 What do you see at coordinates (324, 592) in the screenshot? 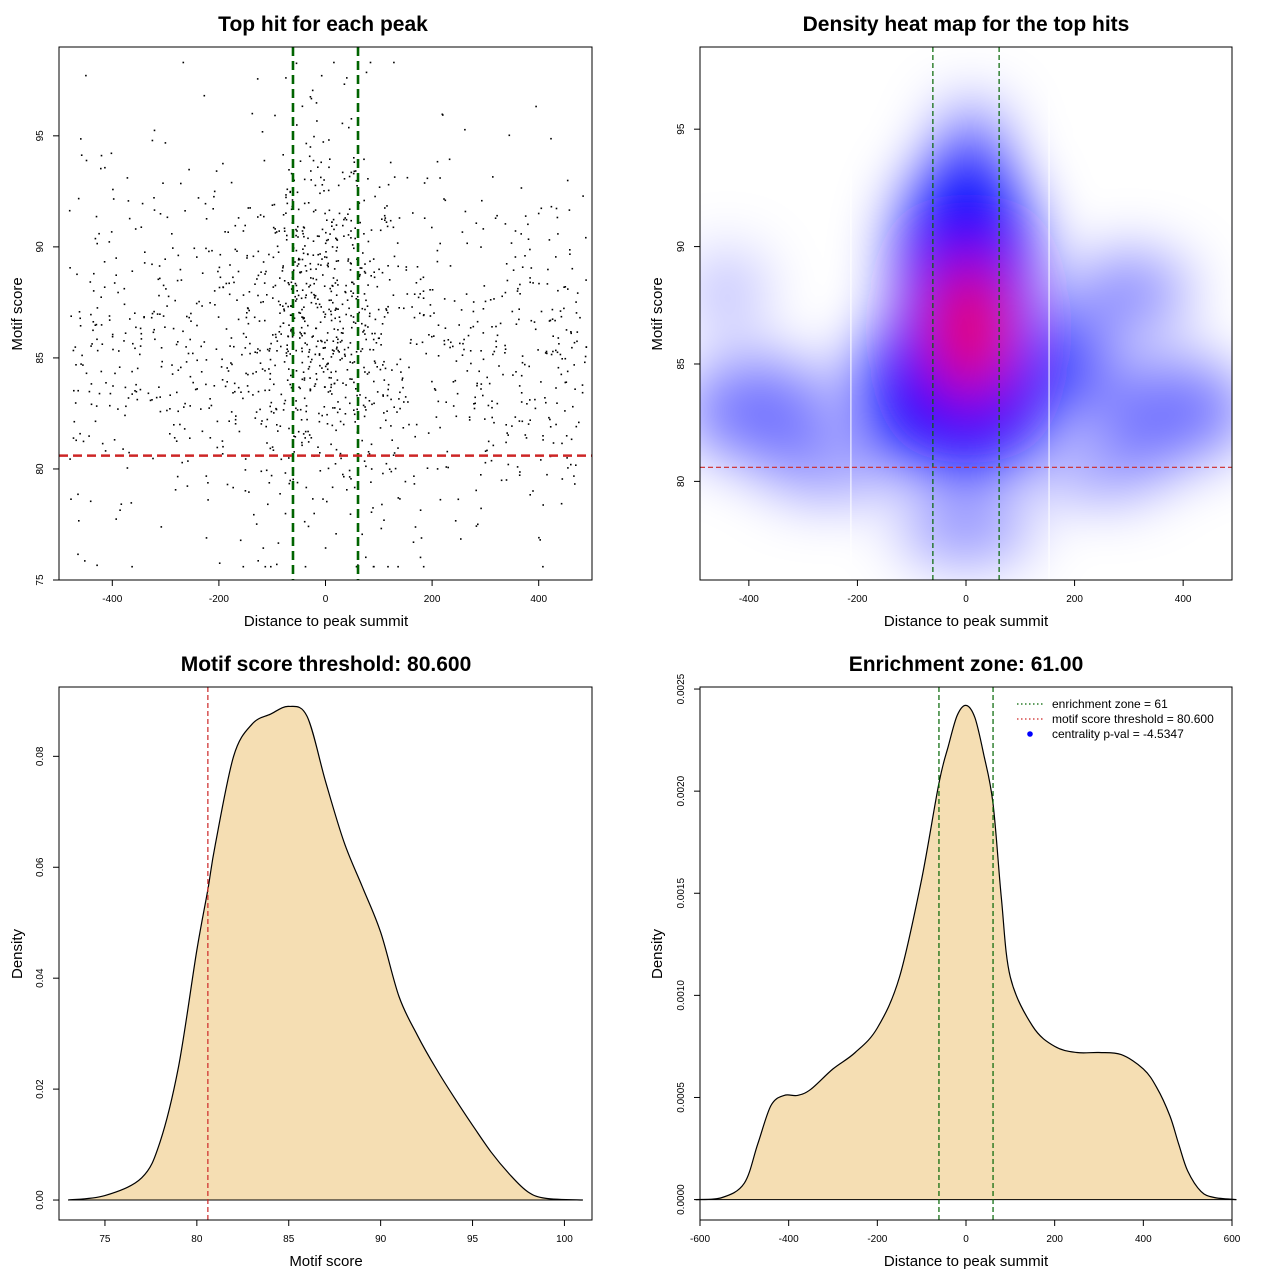
I see `scatter-x-axis: -400 -200 0 200 400` at bounding box center [324, 592].